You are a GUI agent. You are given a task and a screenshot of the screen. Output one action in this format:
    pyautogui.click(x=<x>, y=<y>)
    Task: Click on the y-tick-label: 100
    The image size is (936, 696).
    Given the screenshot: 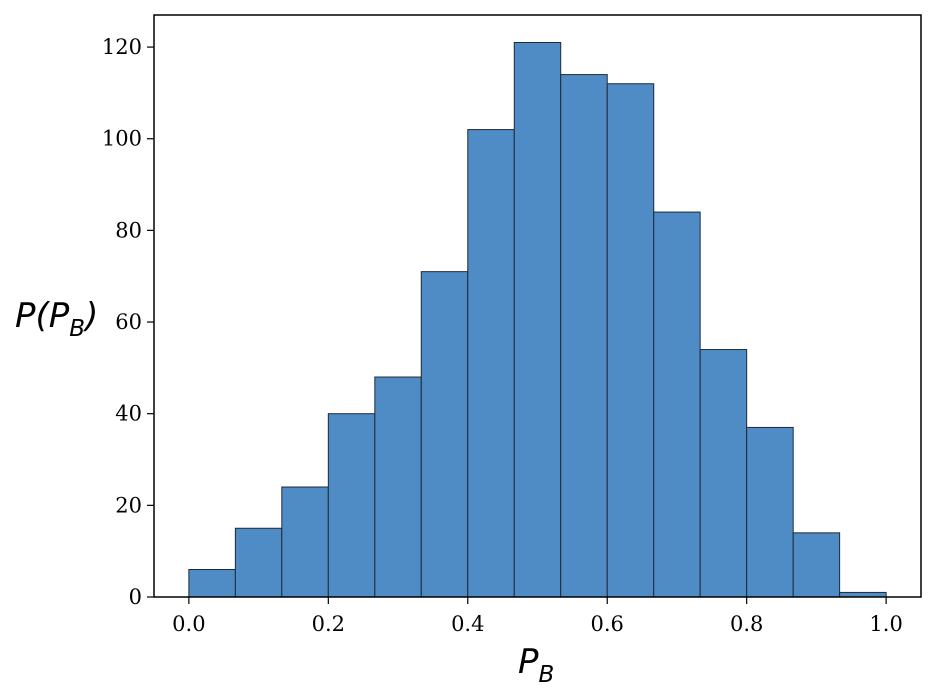 What is the action you would take?
    pyautogui.click(x=122, y=139)
    